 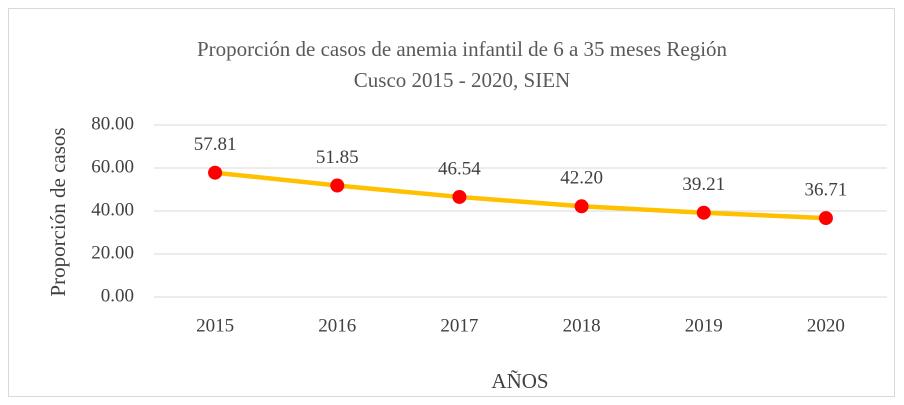 I want to click on data-line, so click(x=520, y=195).